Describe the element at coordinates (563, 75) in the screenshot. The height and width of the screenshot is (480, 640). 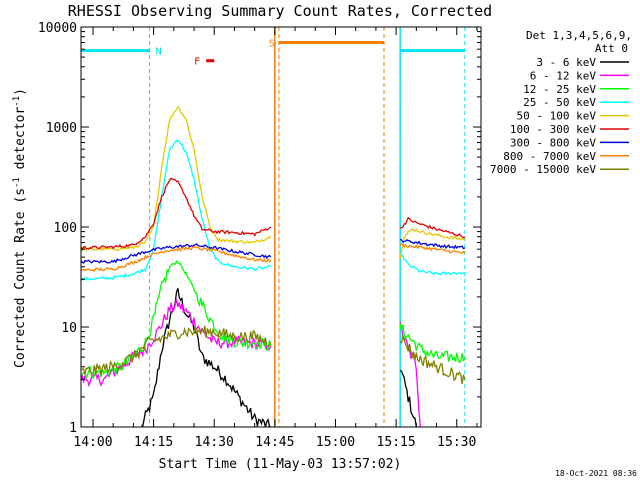
I see `legend-label: 6 - 12 keV` at that location.